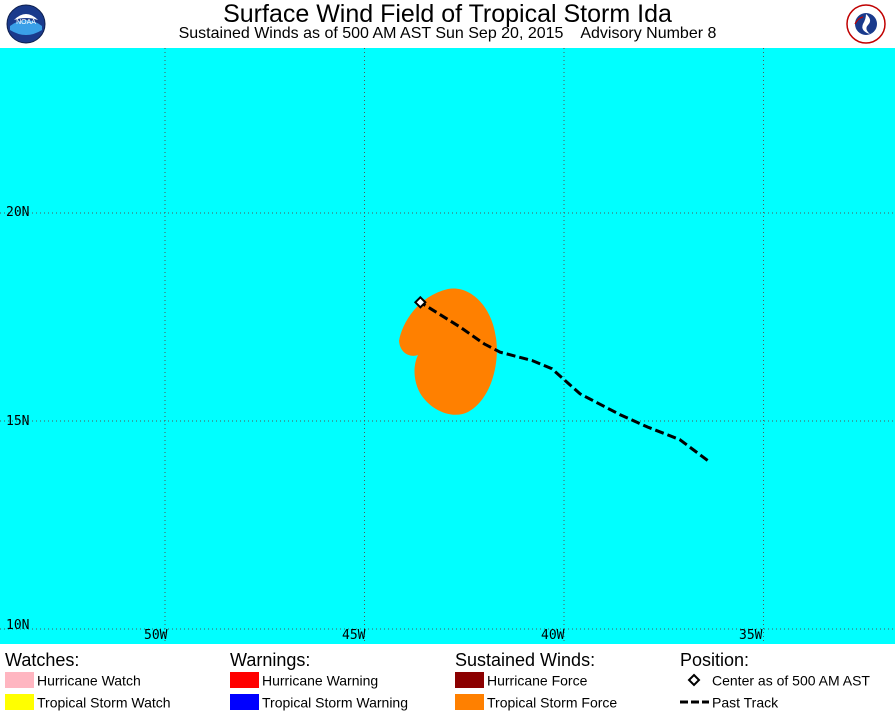 Image resolution: width=895 pixels, height=716 pixels. What do you see at coordinates (18, 421) in the screenshot?
I see `latitude-label: 15N` at bounding box center [18, 421].